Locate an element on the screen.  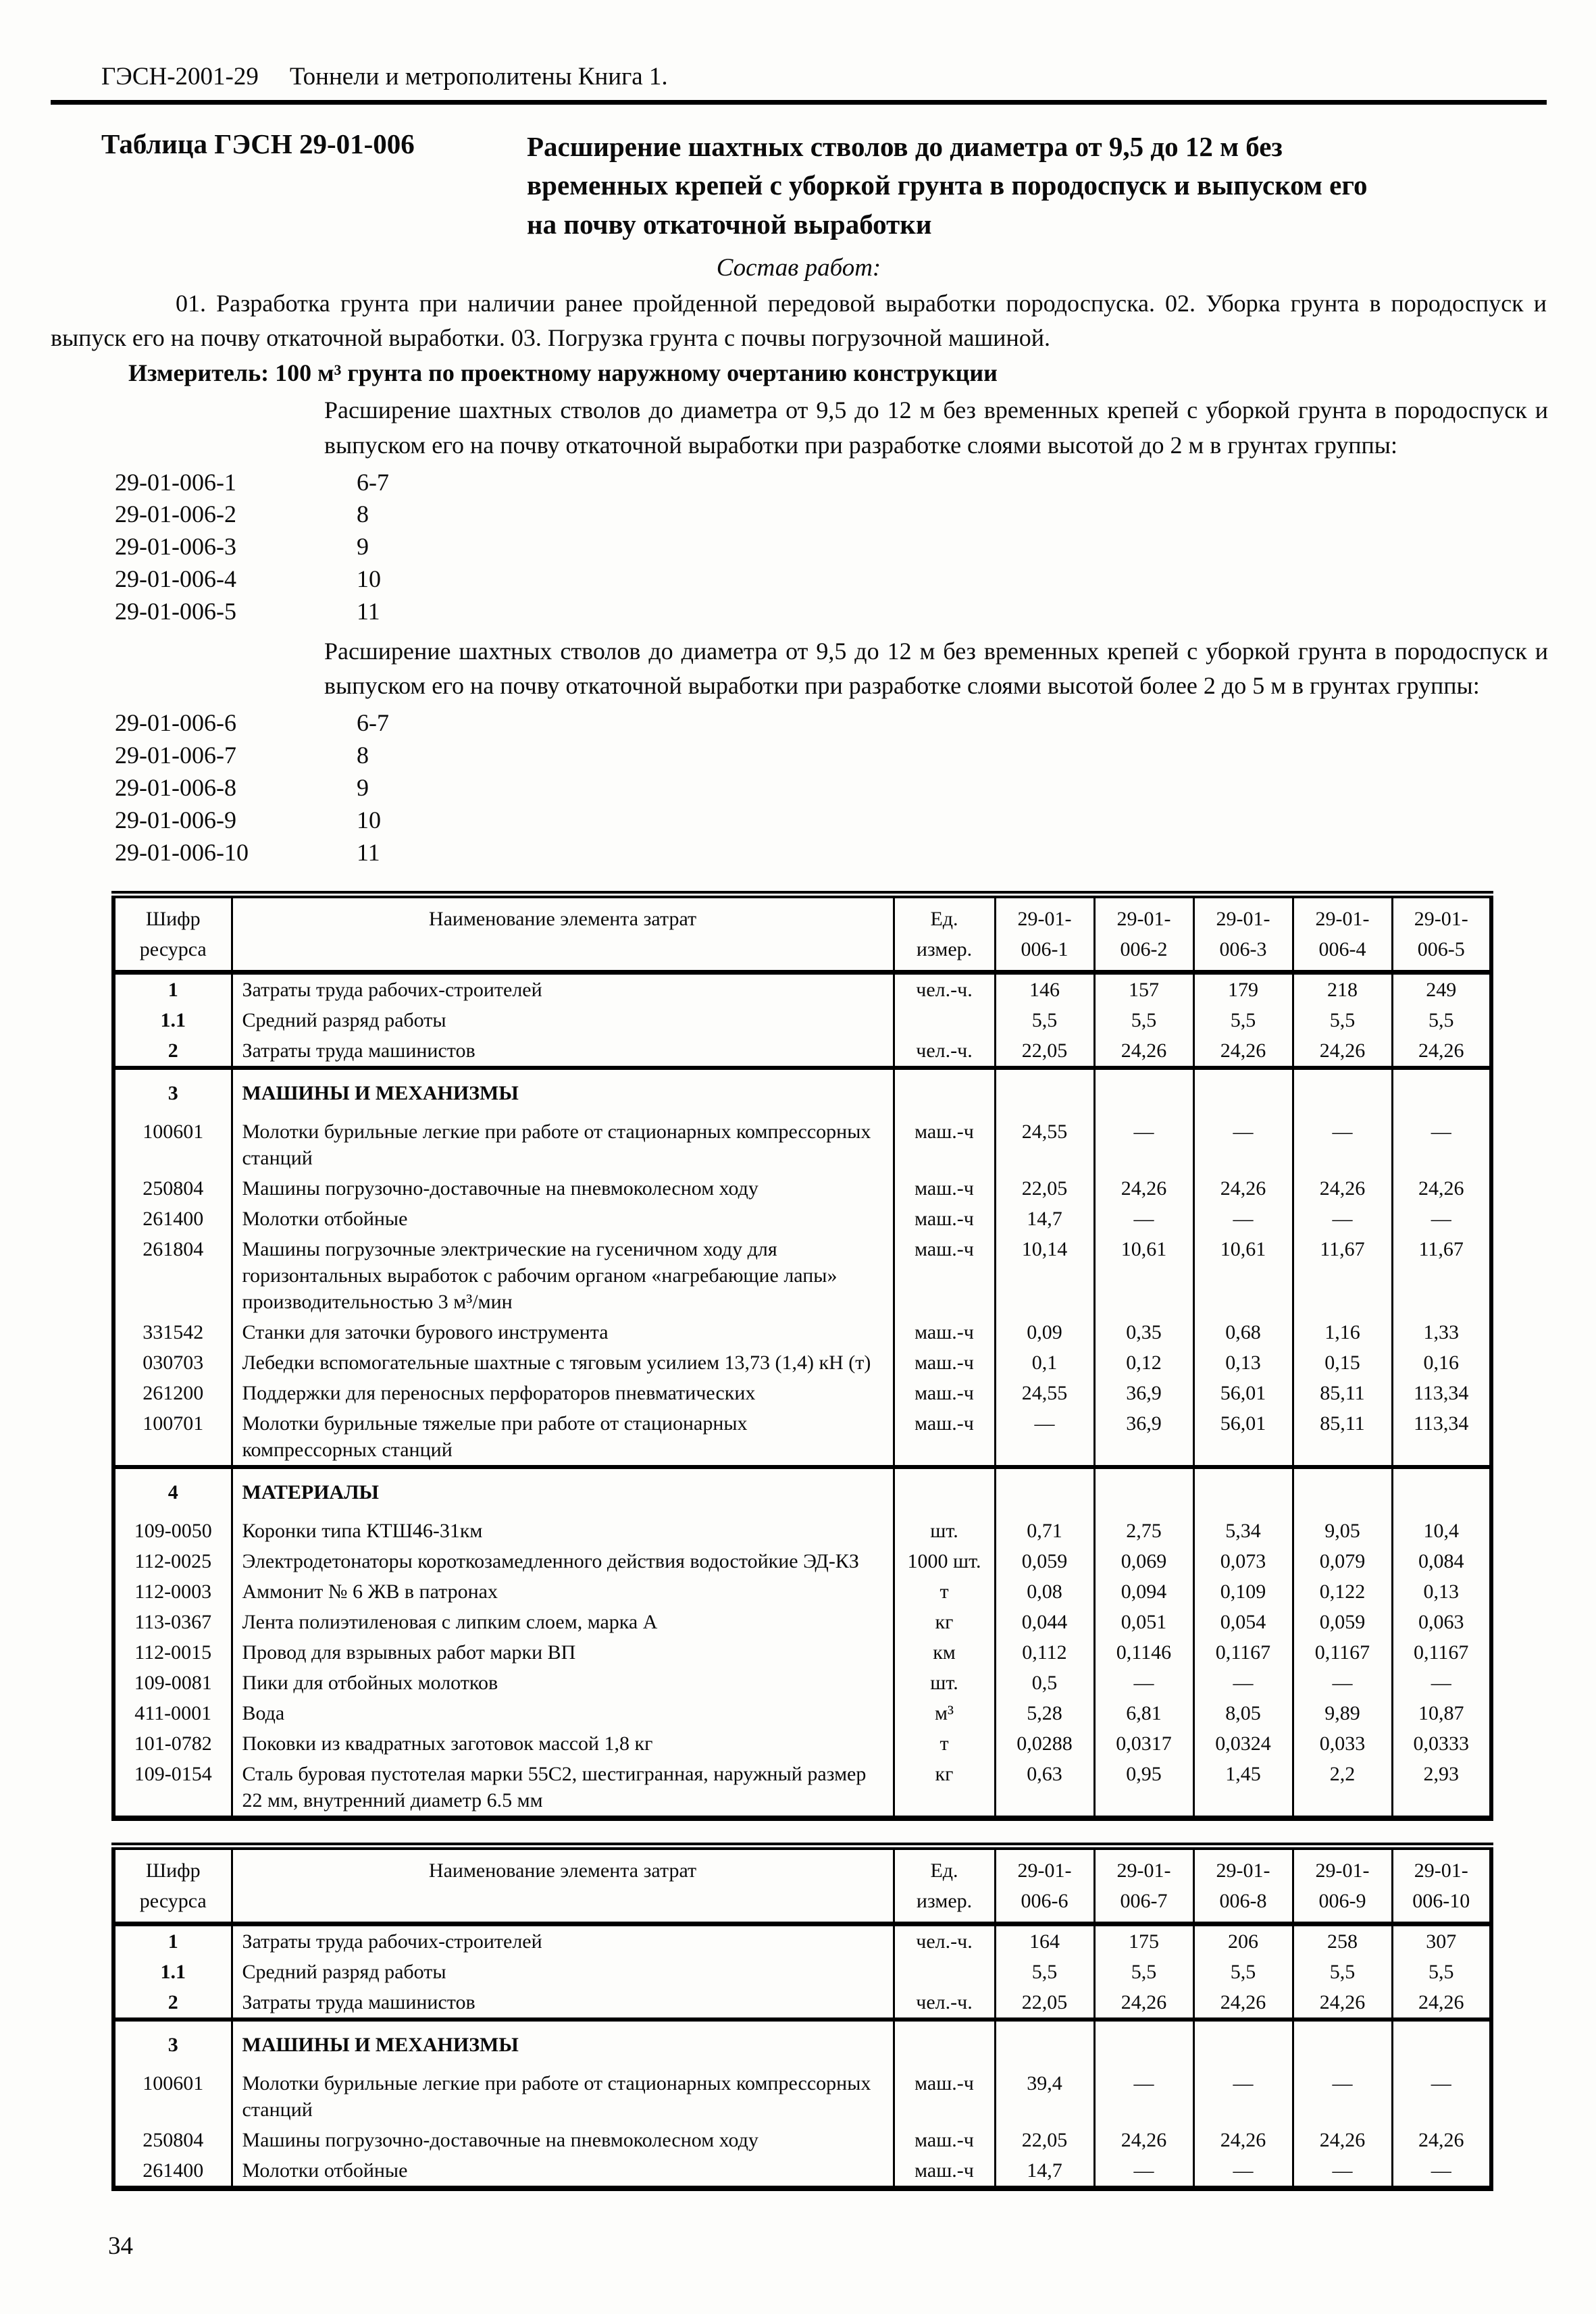
resource-code-cell: 1.1 is located at coordinates (172, 1971).